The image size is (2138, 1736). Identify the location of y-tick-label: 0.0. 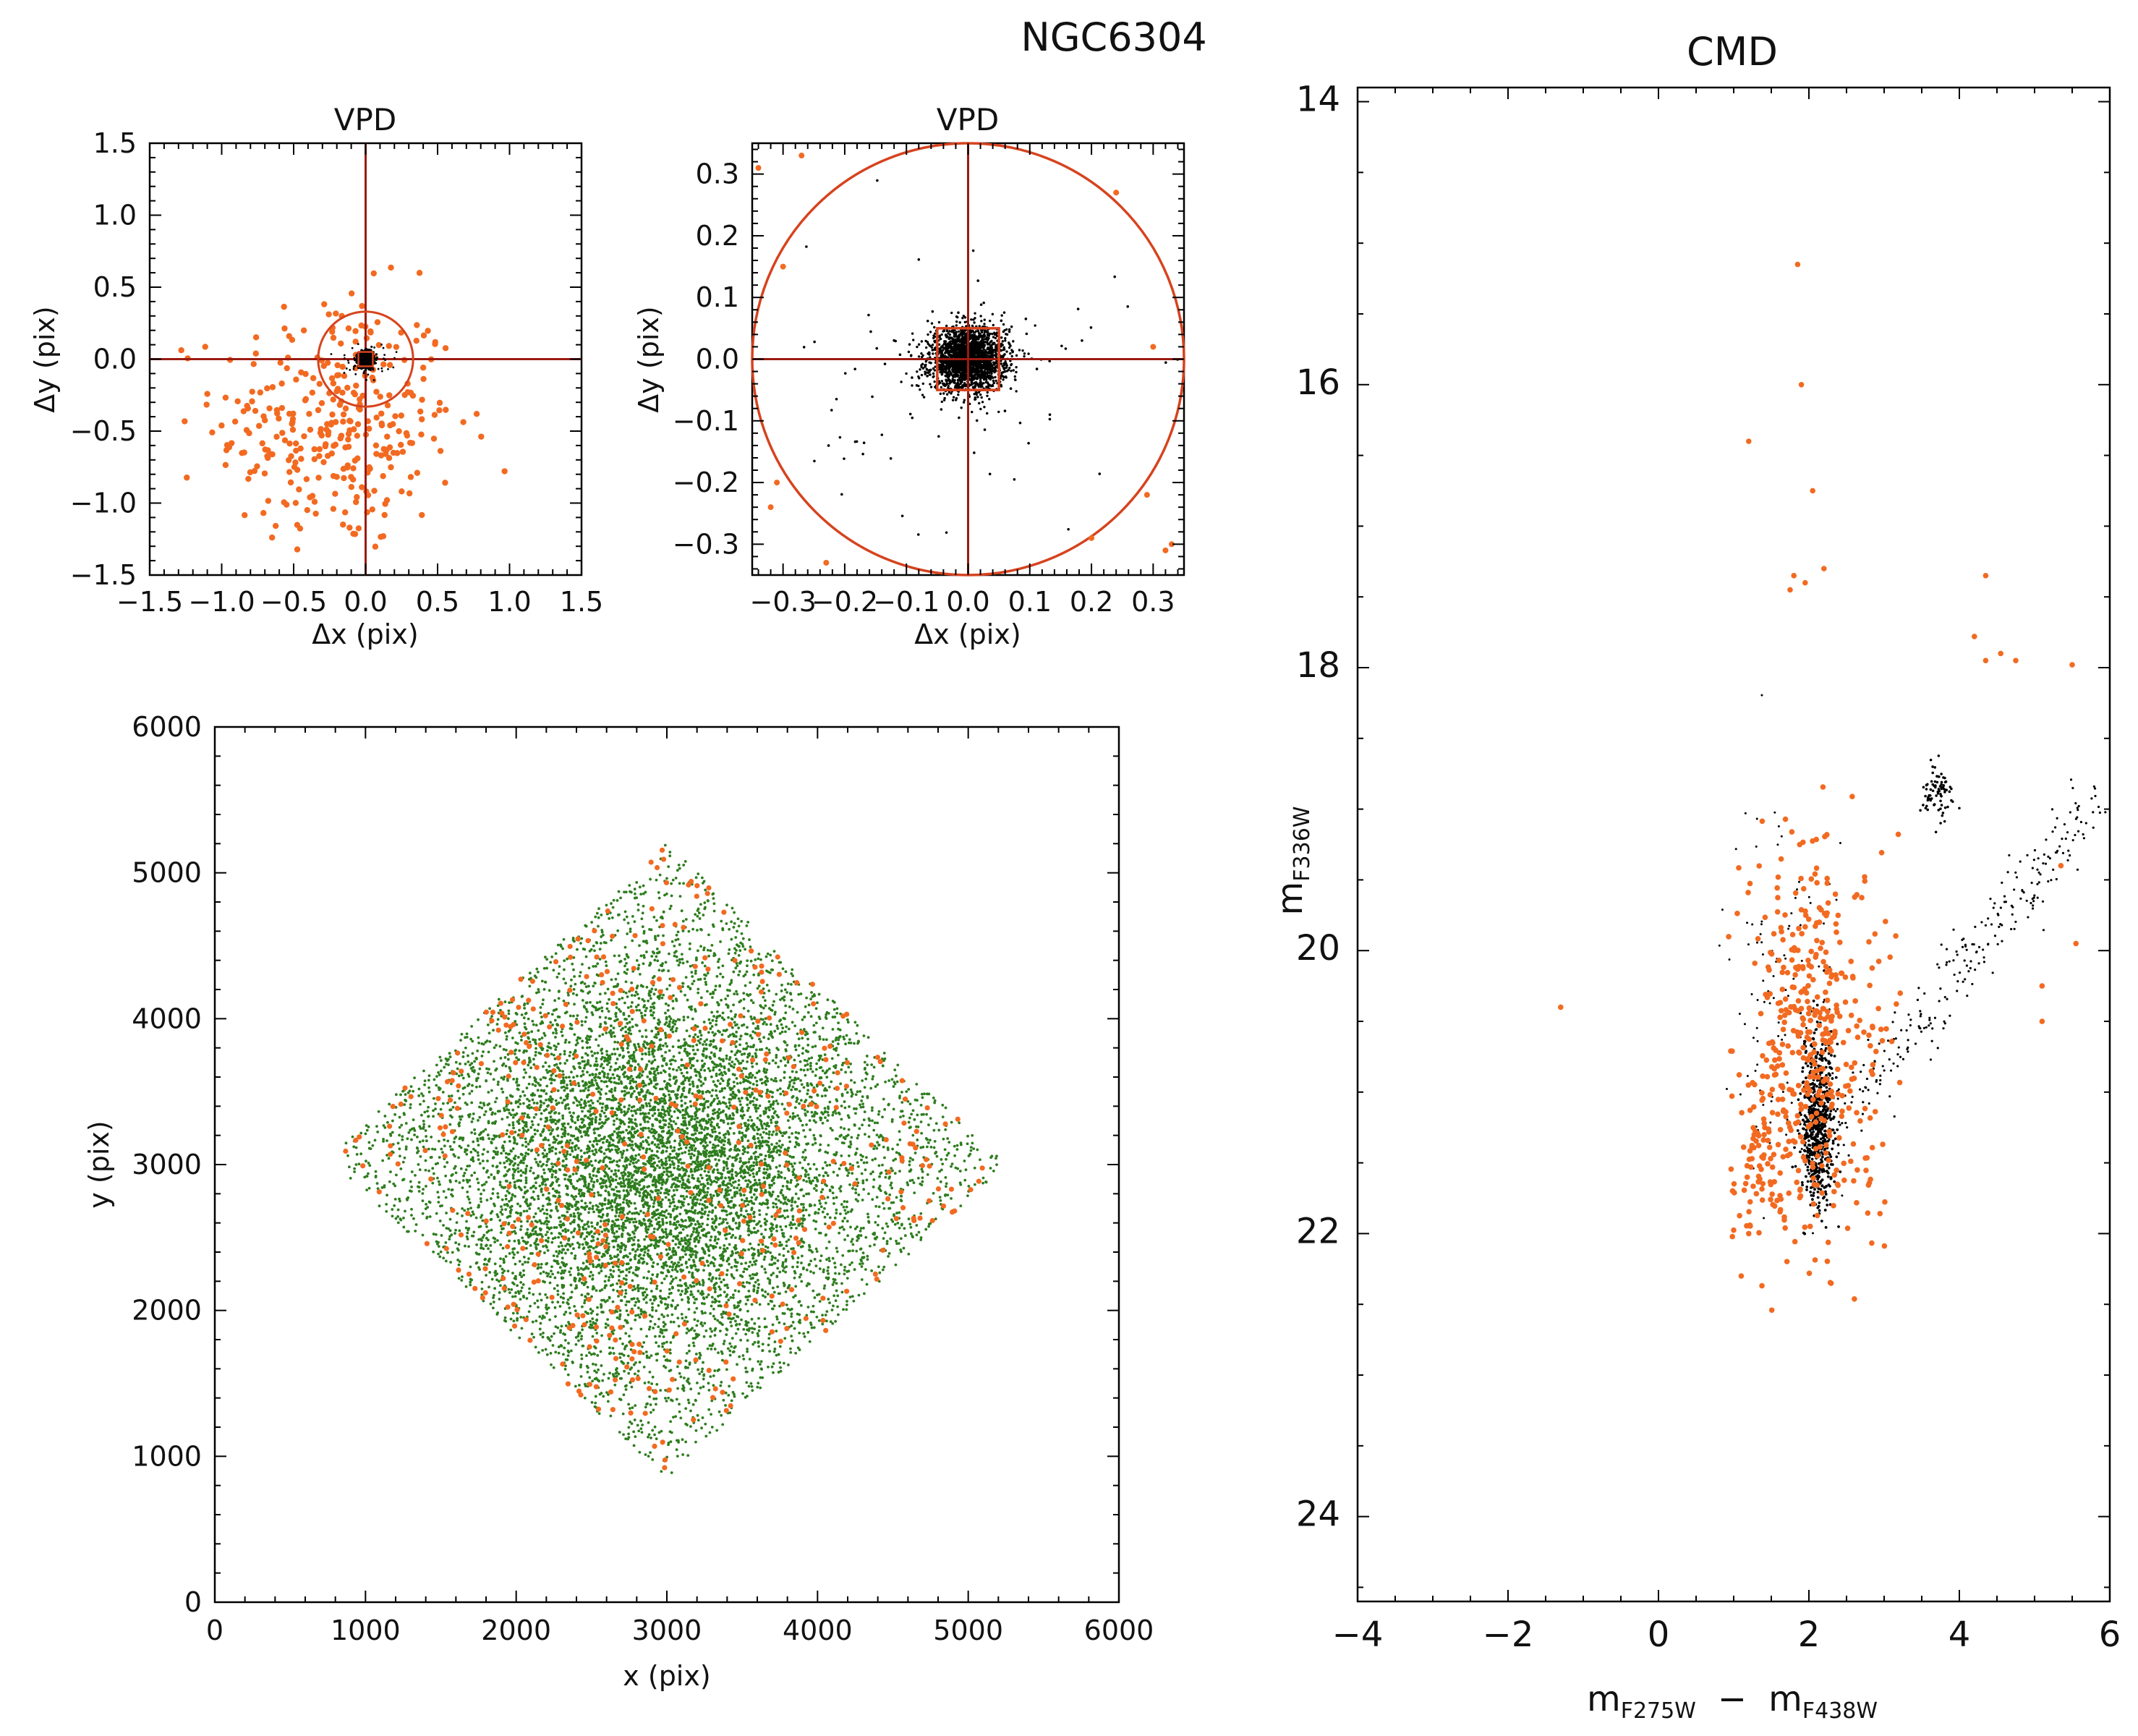
(115, 360).